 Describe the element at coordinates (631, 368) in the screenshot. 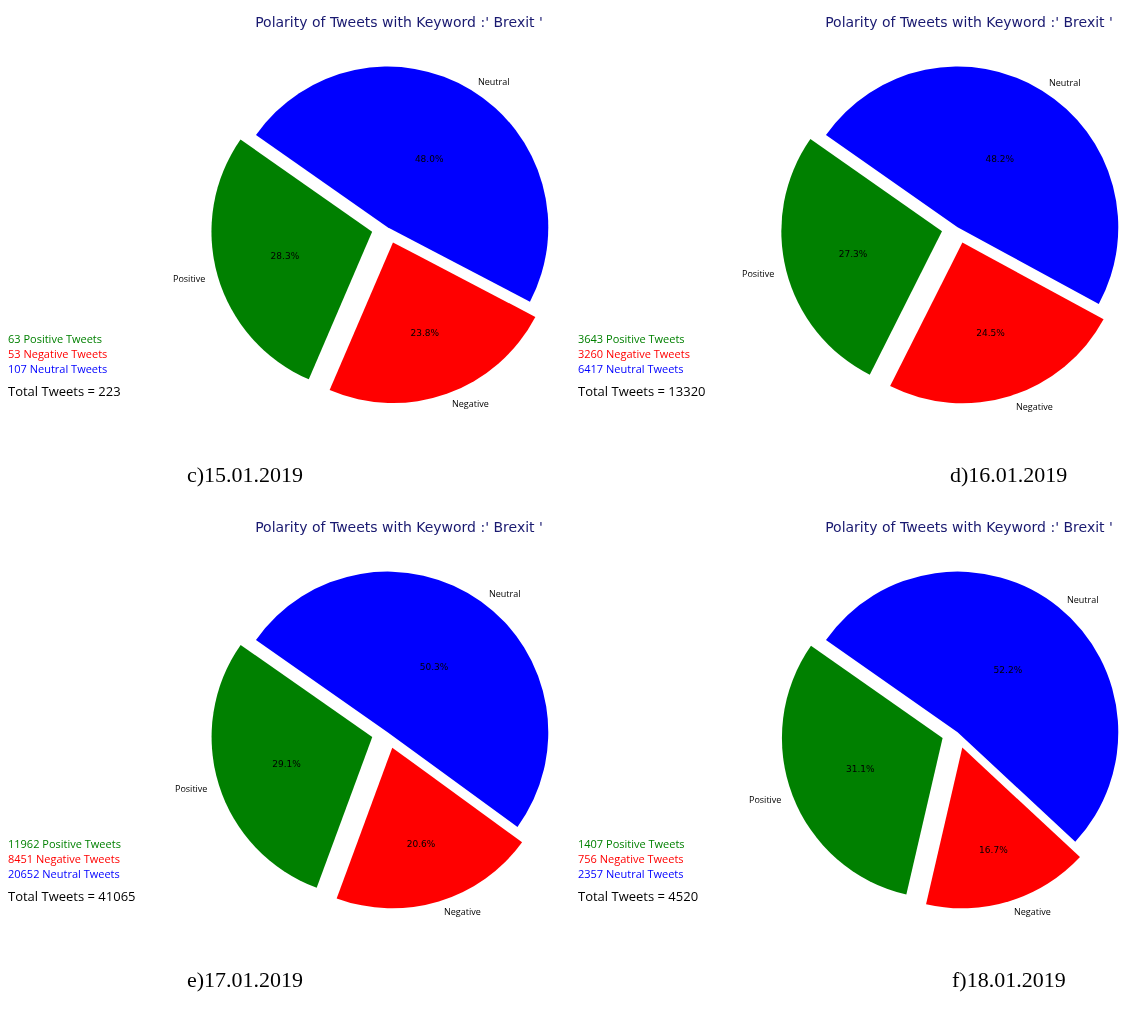

I see `text: 6417 Neutral Tweets` at that location.